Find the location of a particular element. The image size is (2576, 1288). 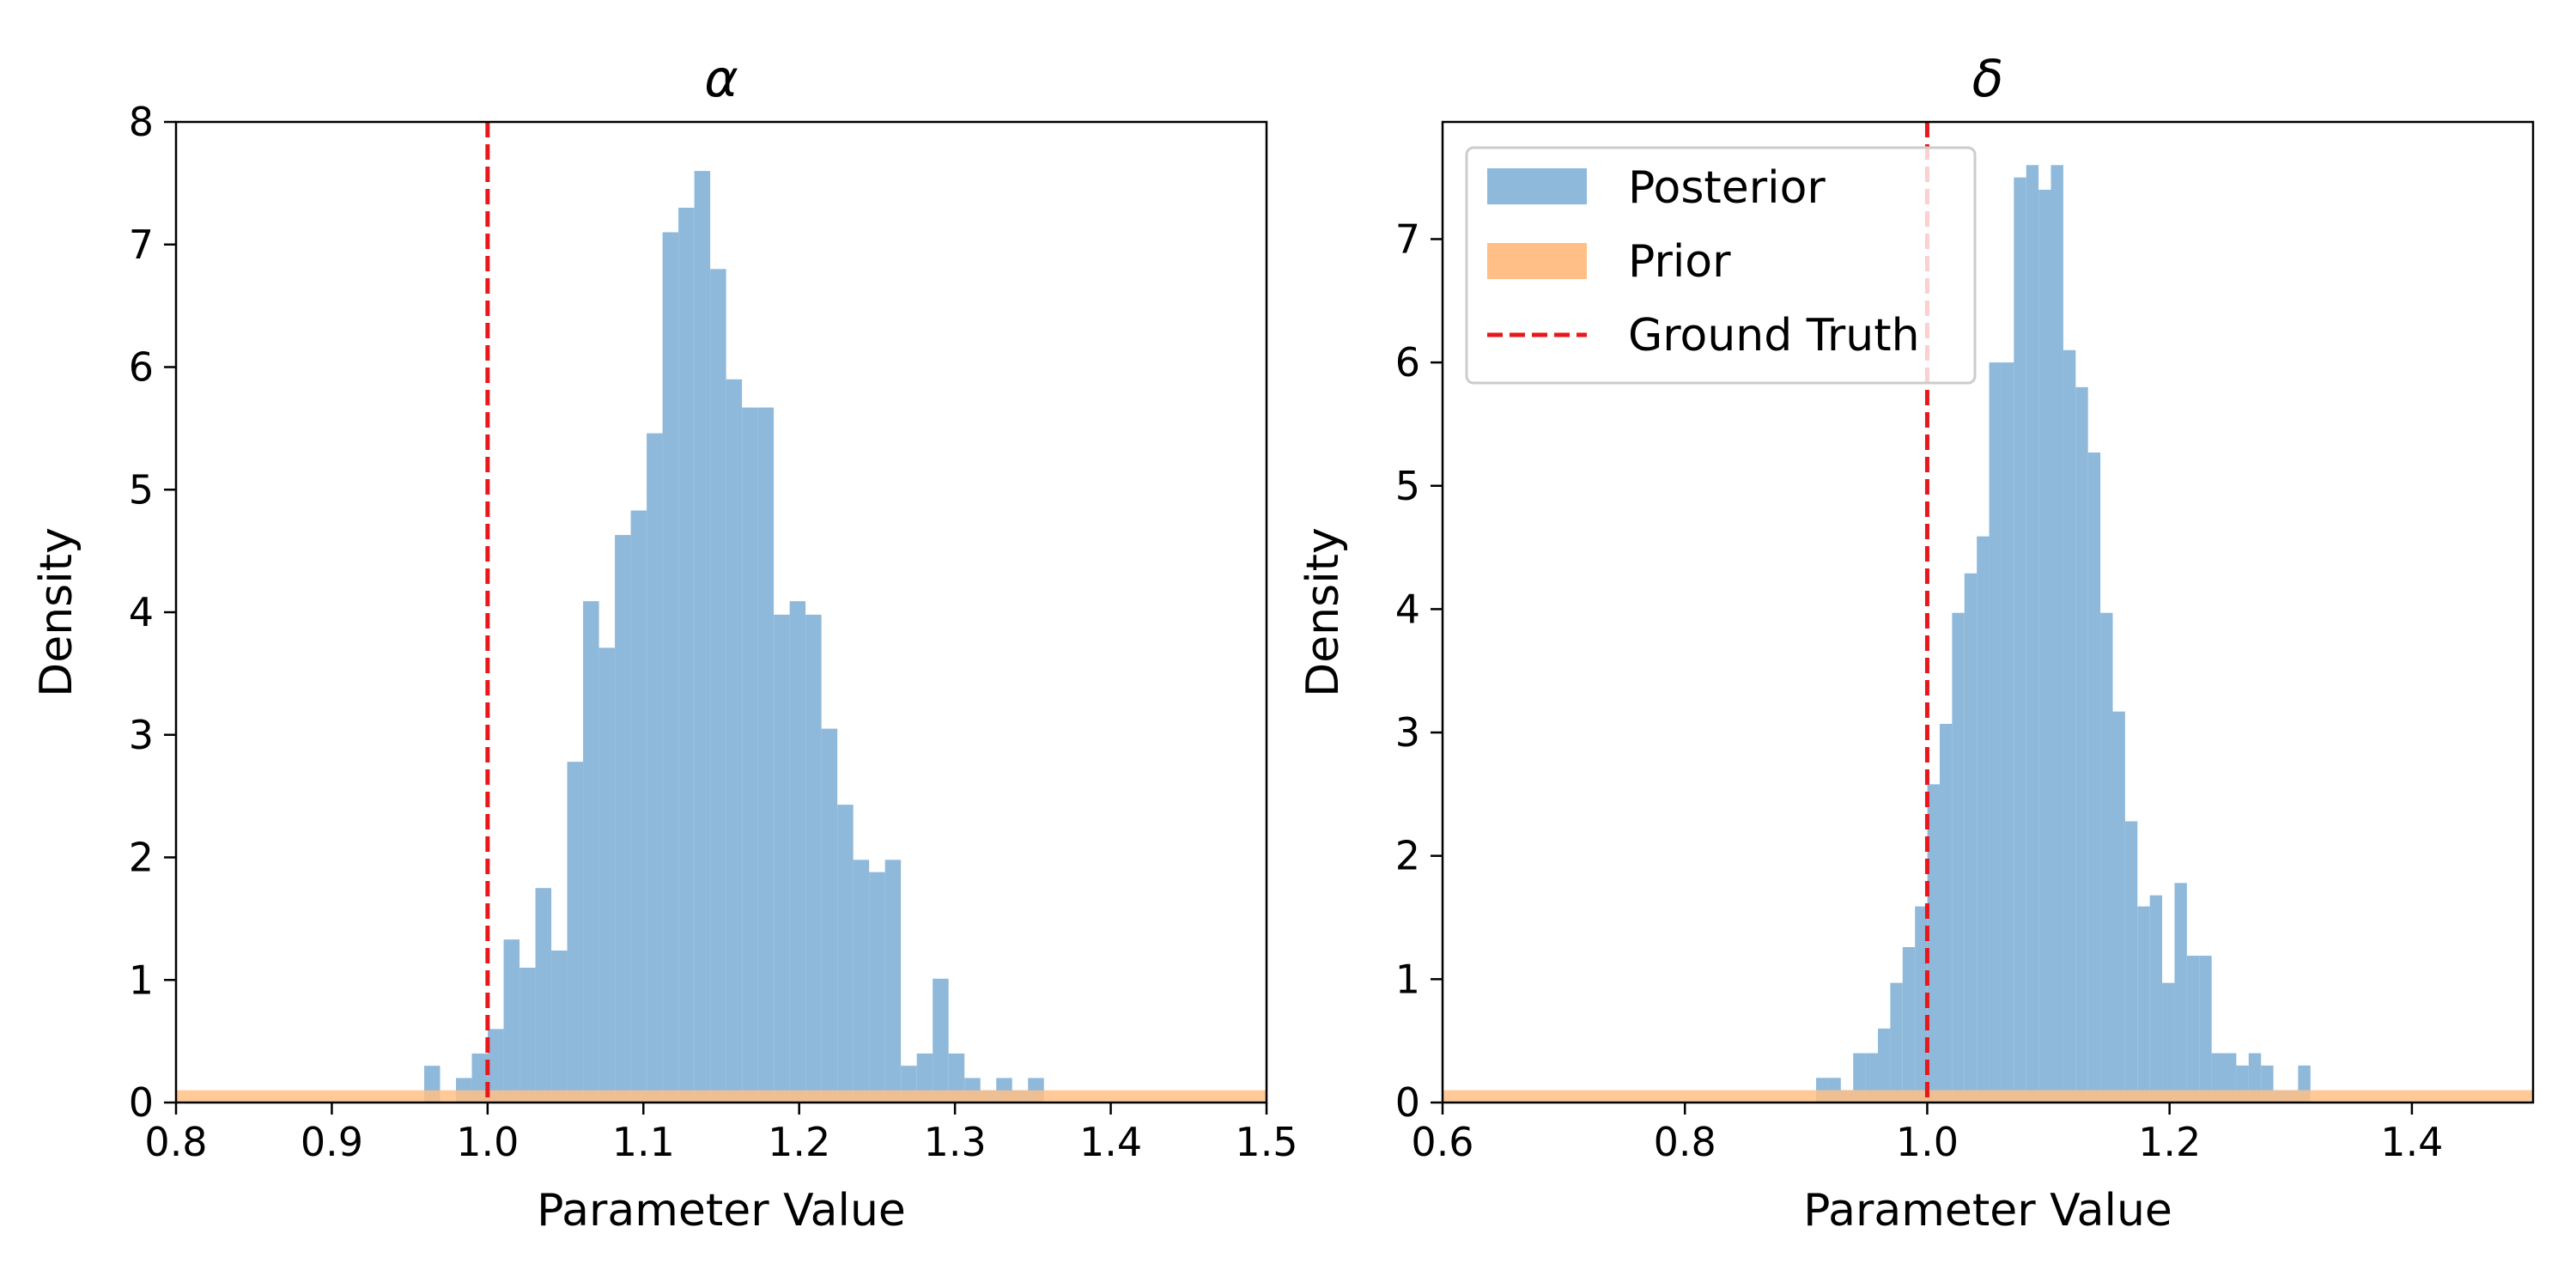

delta-ytick-label-3: 3 is located at coordinates (1407, 733).